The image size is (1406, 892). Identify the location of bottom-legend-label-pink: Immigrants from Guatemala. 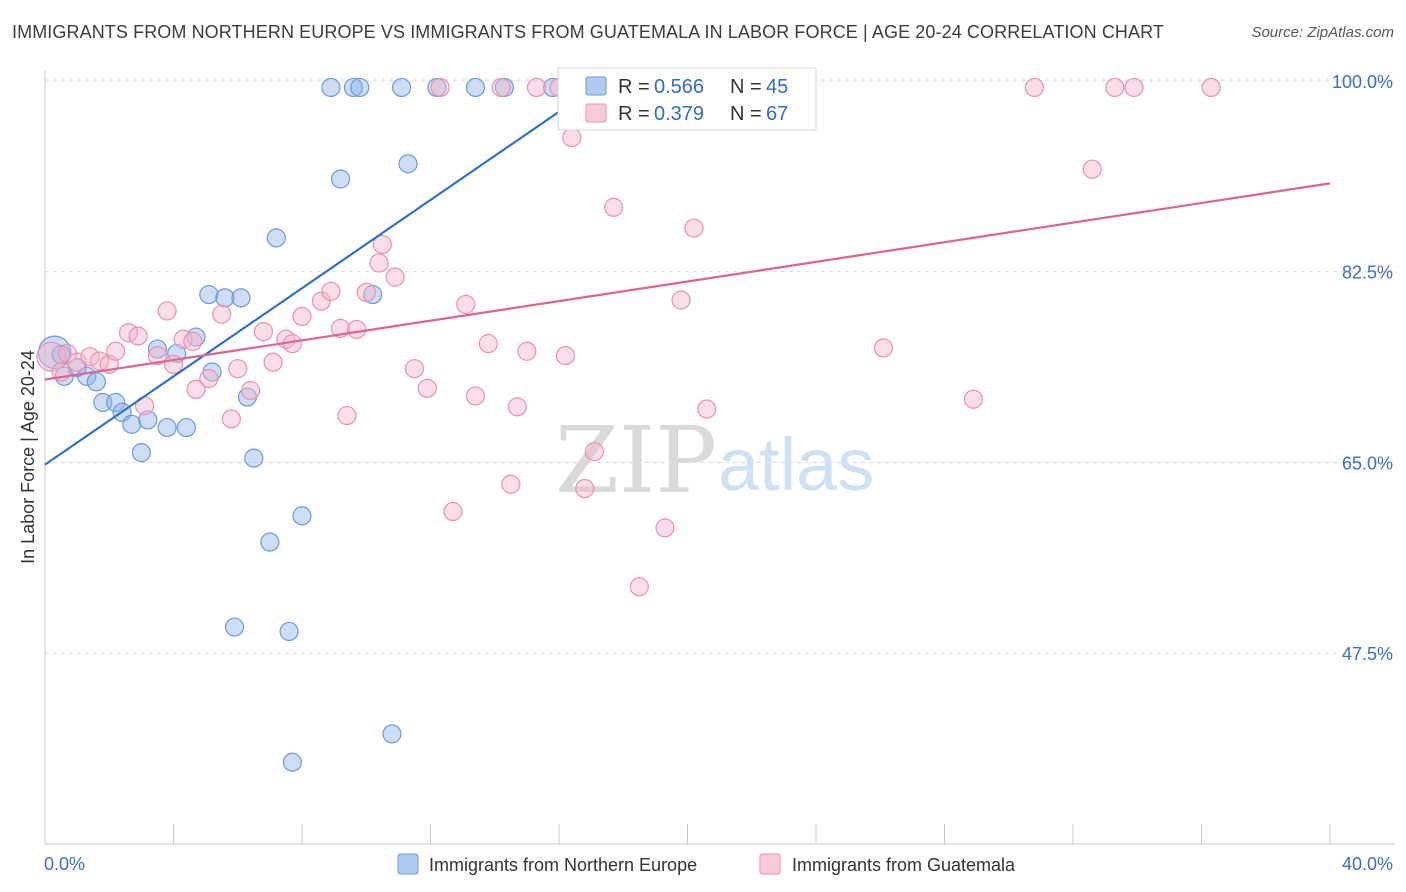
(904, 865).